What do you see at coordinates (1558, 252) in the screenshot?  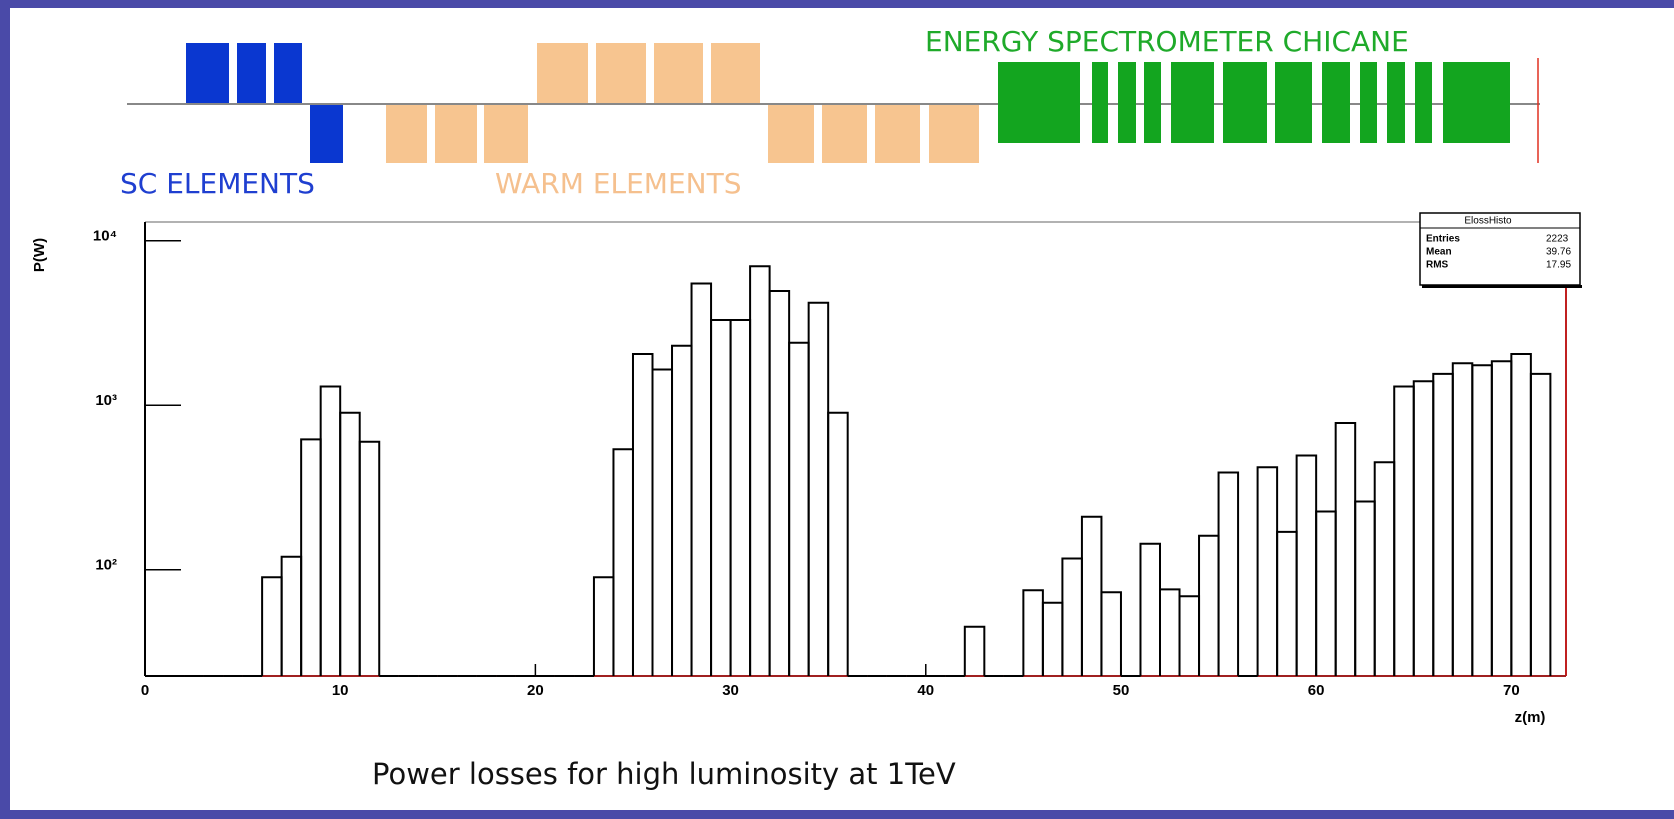 I see `stats-value: 39.76` at bounding box center [1558, 252].